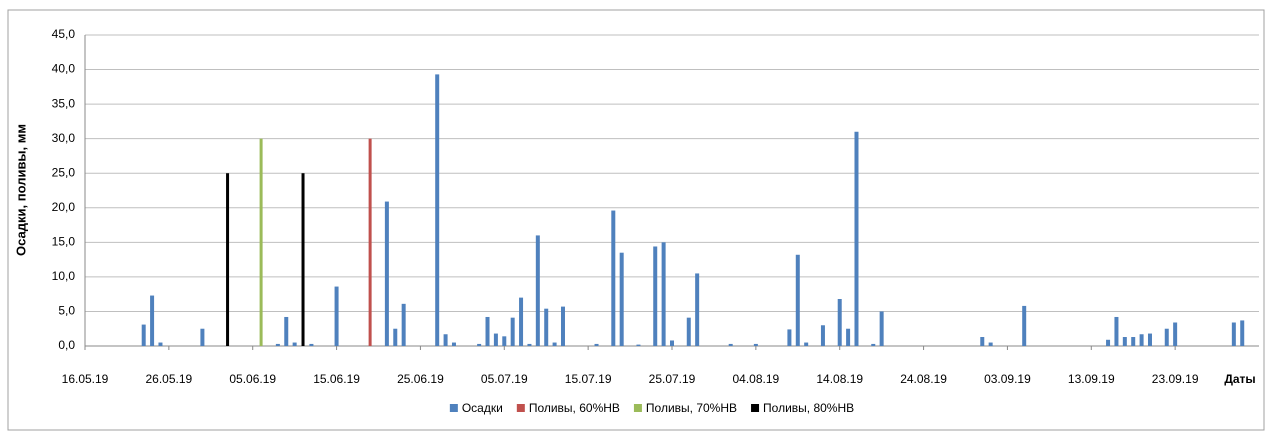 The width and height of the screenshot is (1267, 437). I want to click on x-tick-label: 05.06.19, so click(252, 379).